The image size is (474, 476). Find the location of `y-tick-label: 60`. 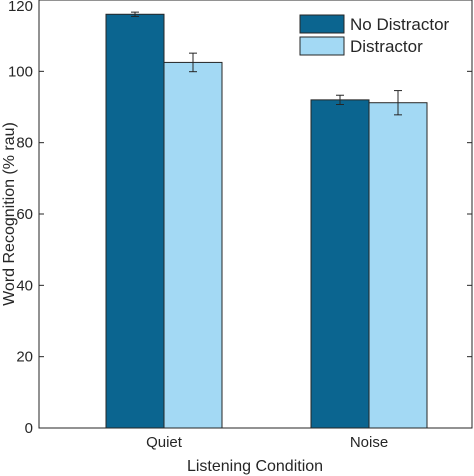

y-tick-label: 60 is located at coordinates (24, 214).